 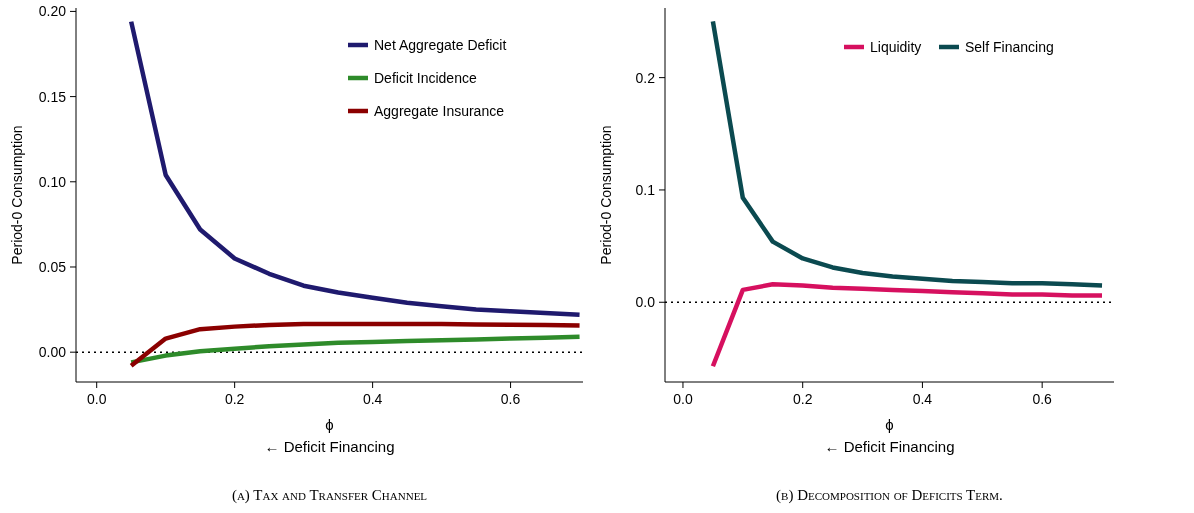 What do you see at coordinates (52, 352) in the screenshot?
I see `y-tick-label: 0.00` at bounding box center [52, 352].